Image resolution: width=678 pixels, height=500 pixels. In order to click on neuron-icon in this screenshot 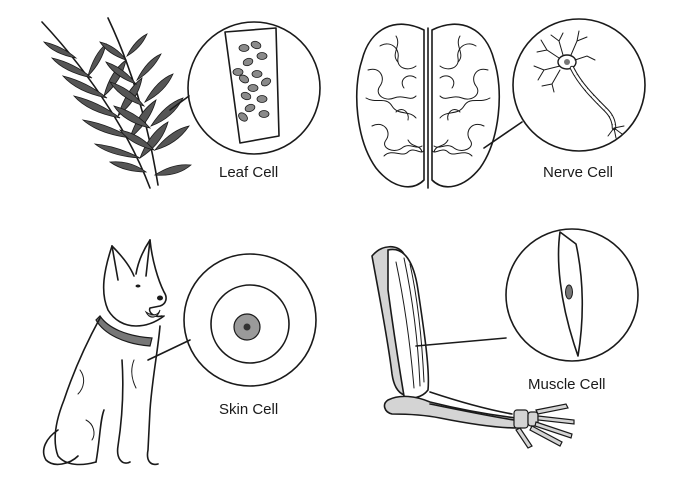, I will do `click(579, 84)`.